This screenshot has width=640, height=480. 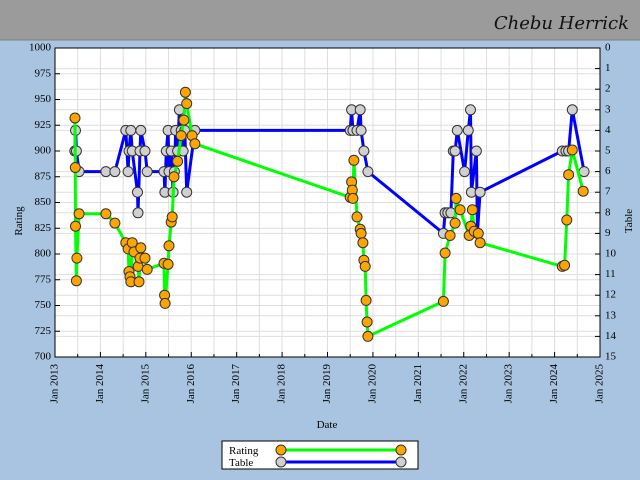 I want to click on y-right-tick-label: 11, so click(x=610, y=274).